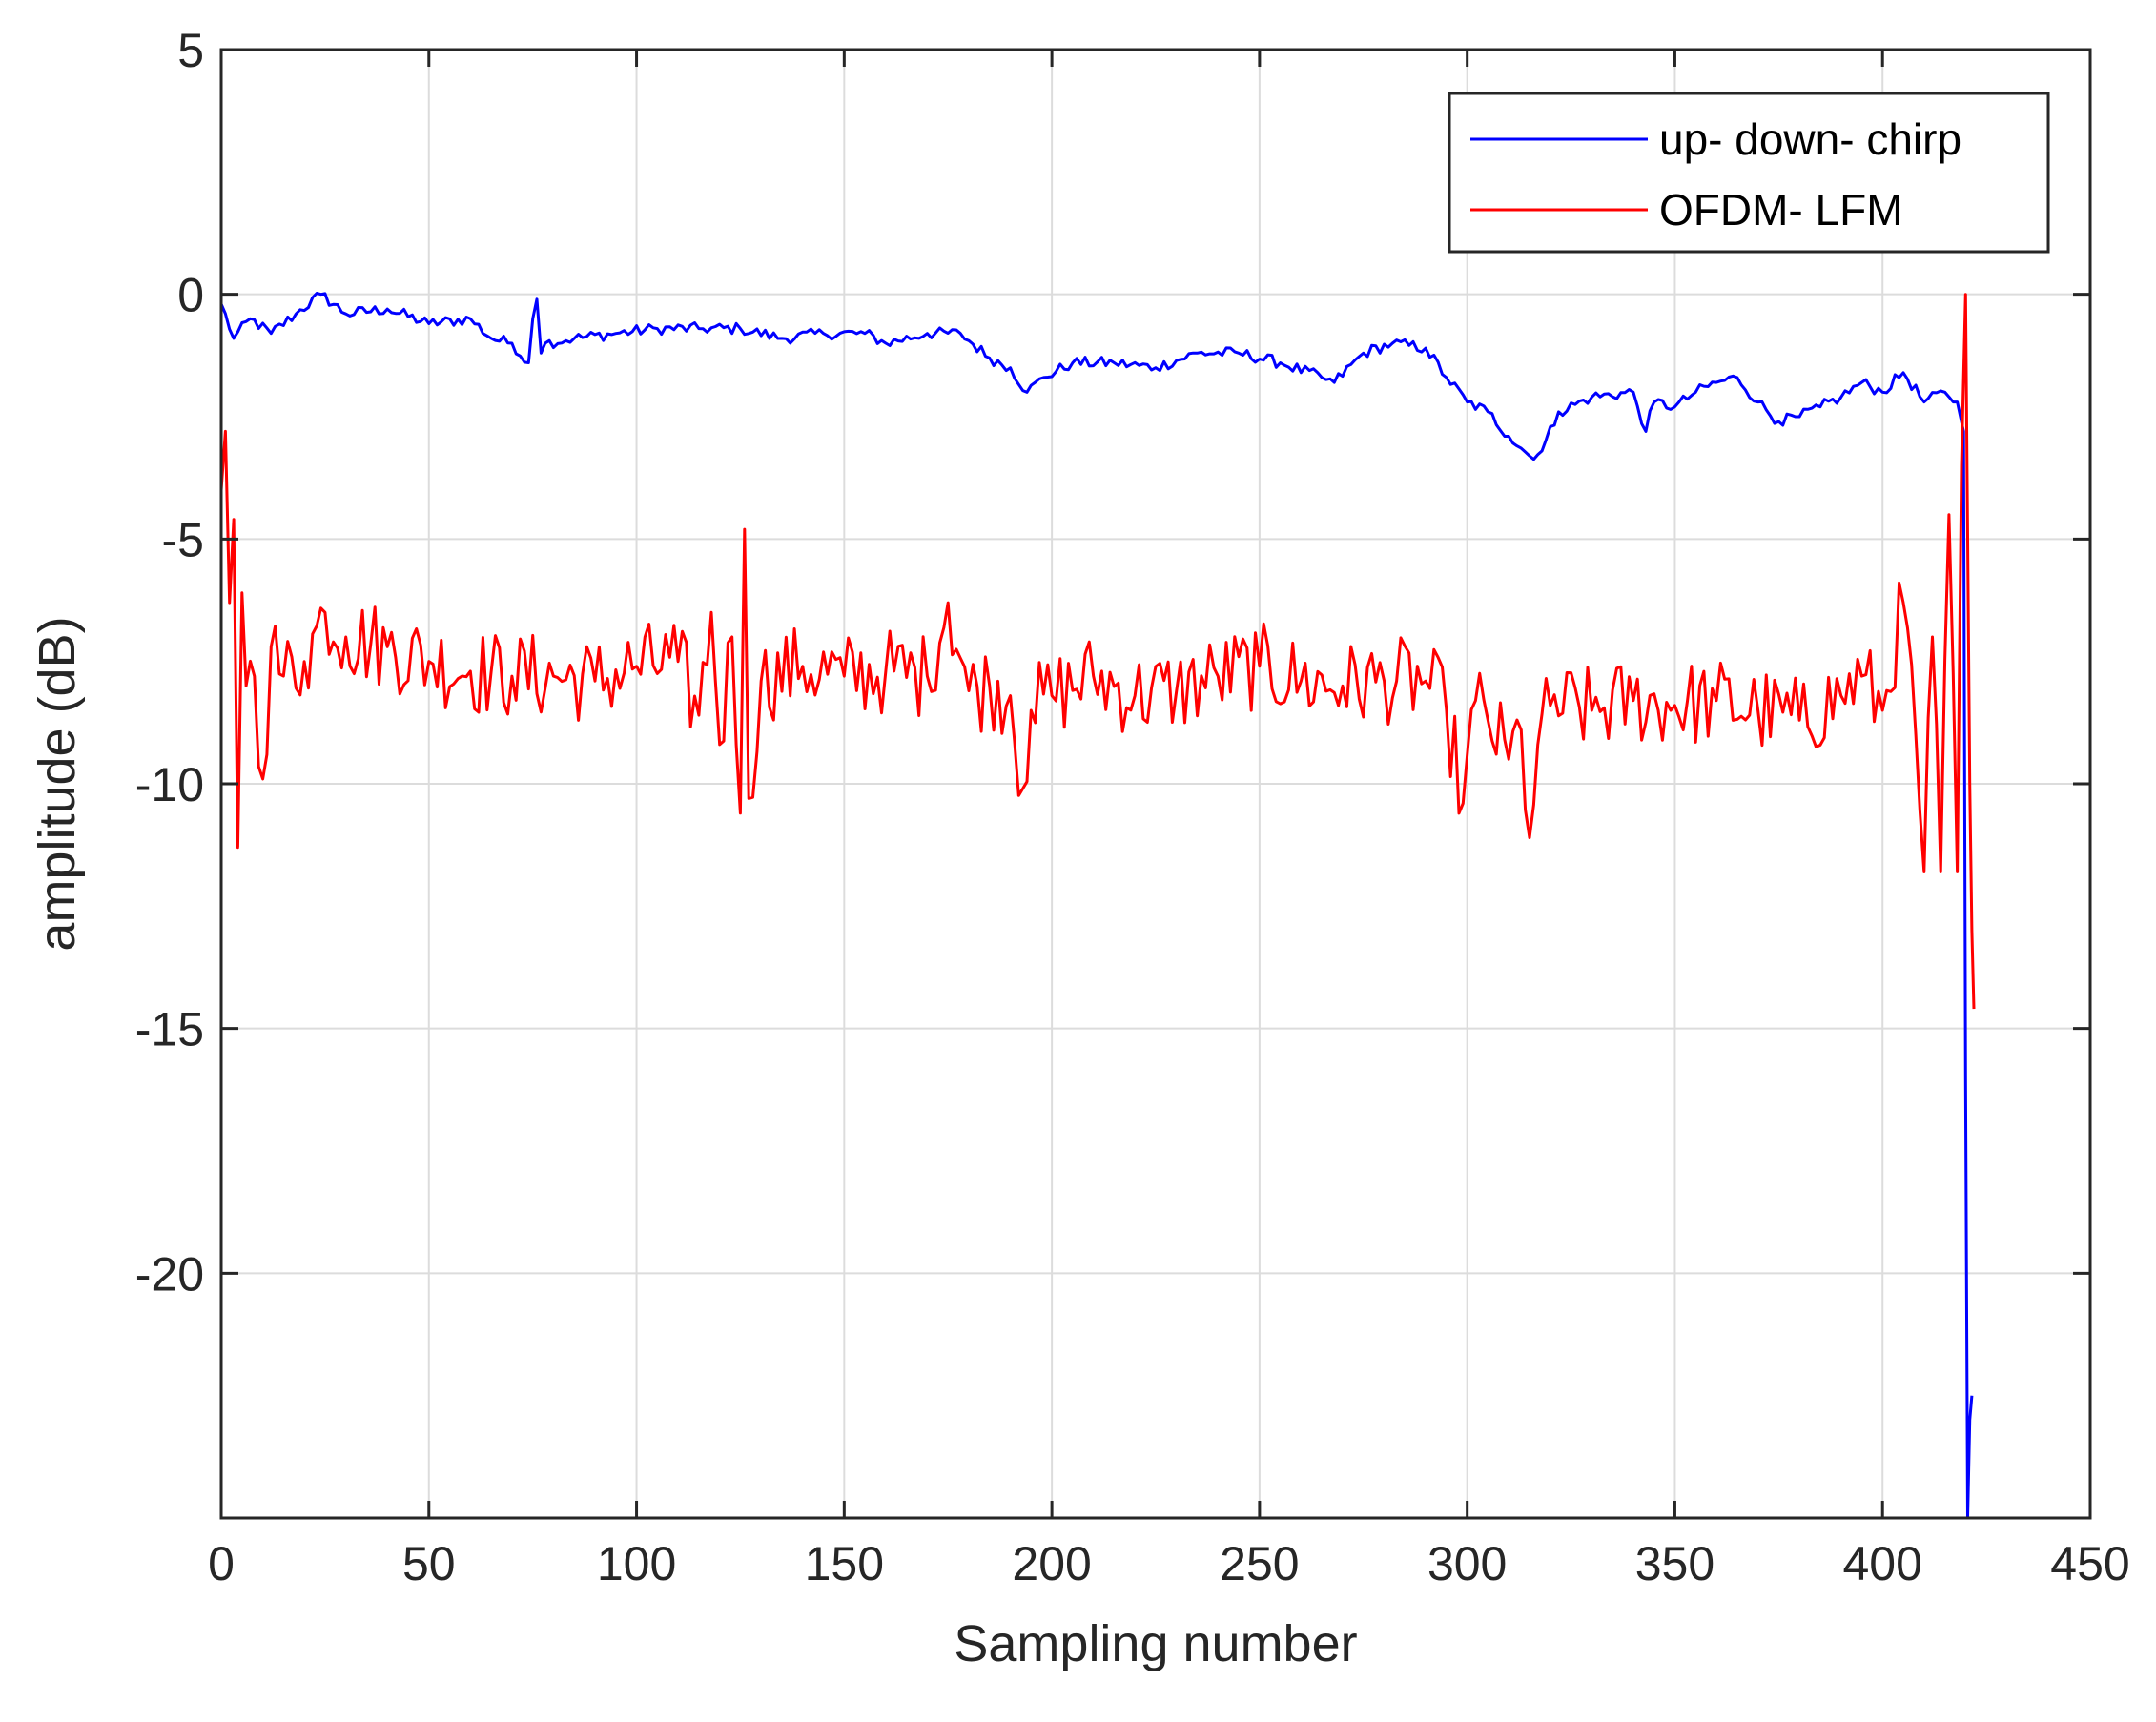  Describe the element at coordinates (1155, 1644) in the screenshot. I see `x-axis-title: Sampling number` at that location.